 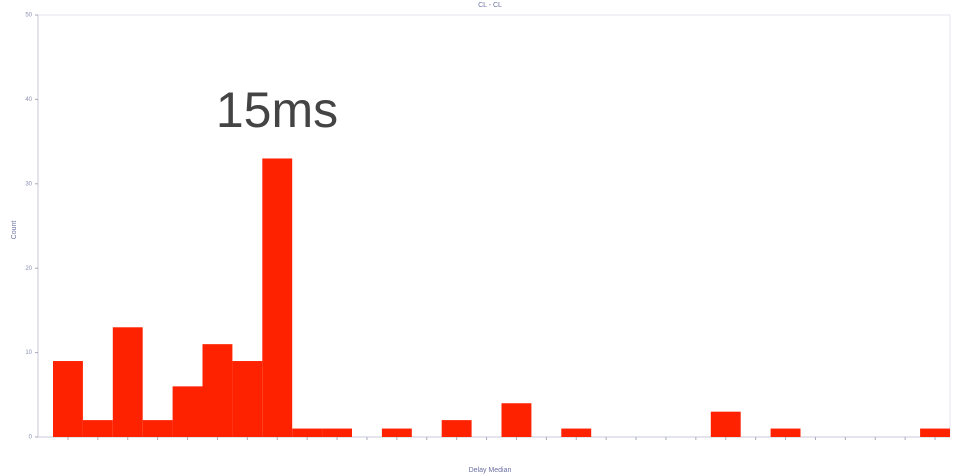 I want to click on annotation: 15ms, so click(x=277, y=110).